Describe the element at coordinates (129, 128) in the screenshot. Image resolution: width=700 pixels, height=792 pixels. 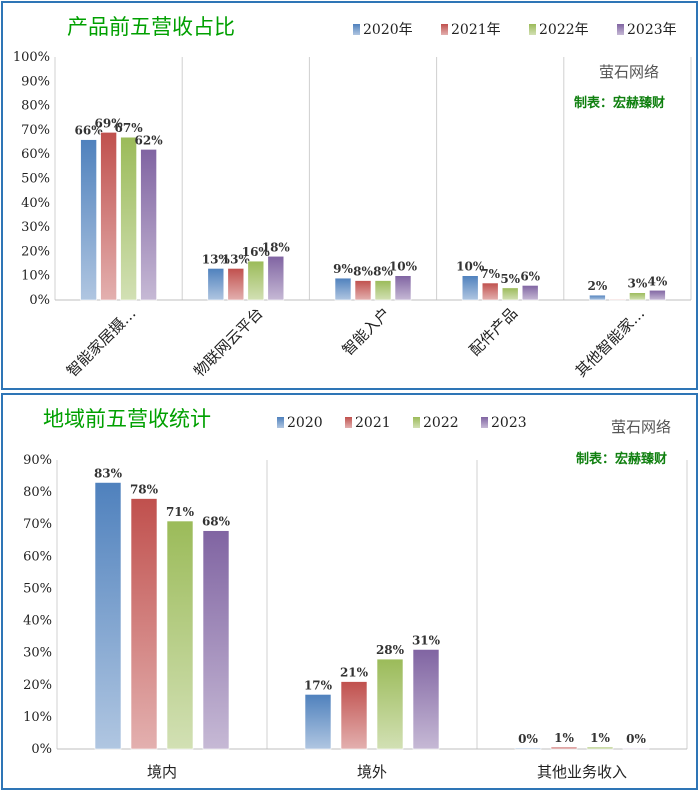
I see `data-label: 67%` at that location.